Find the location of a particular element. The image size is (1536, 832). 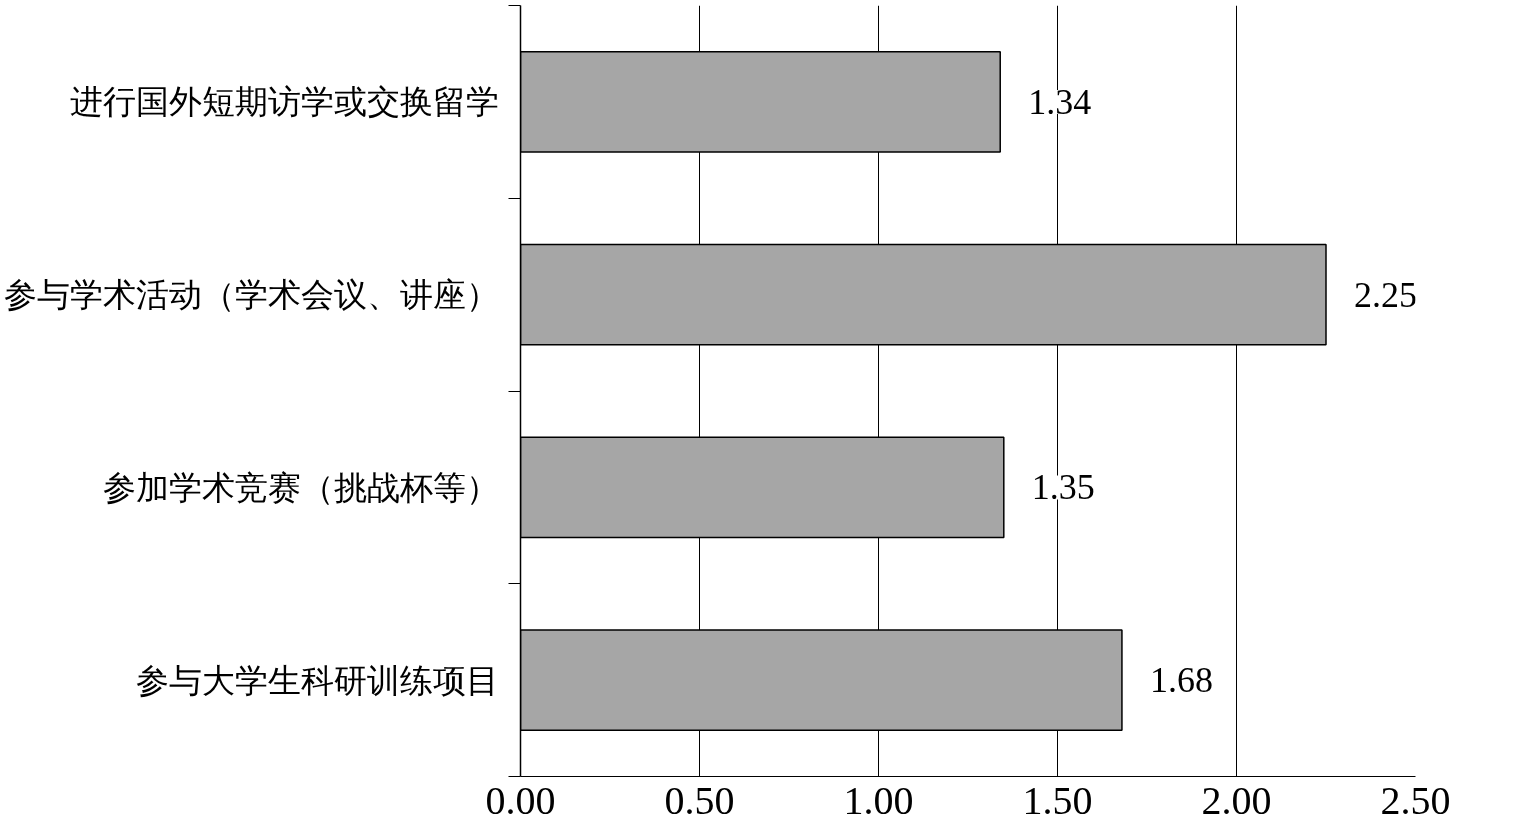

x-tick-label: 1.50 is located at coordinates (1057, 800).